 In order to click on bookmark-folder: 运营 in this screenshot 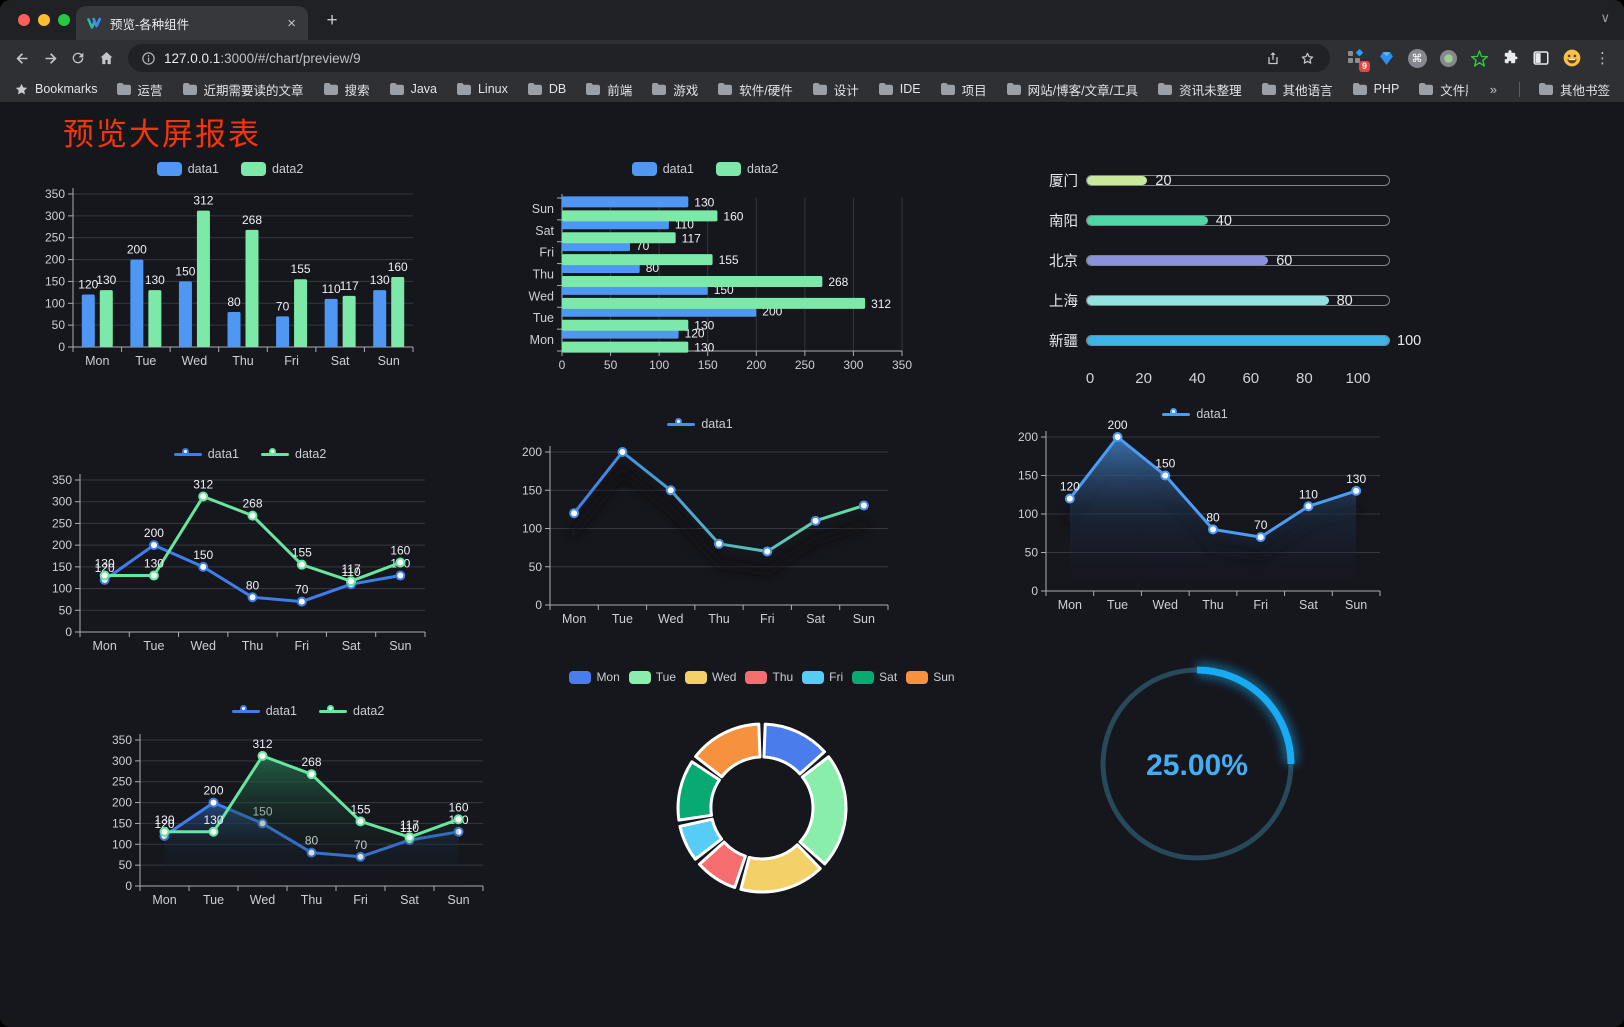, I will do `click(139, 89)`.